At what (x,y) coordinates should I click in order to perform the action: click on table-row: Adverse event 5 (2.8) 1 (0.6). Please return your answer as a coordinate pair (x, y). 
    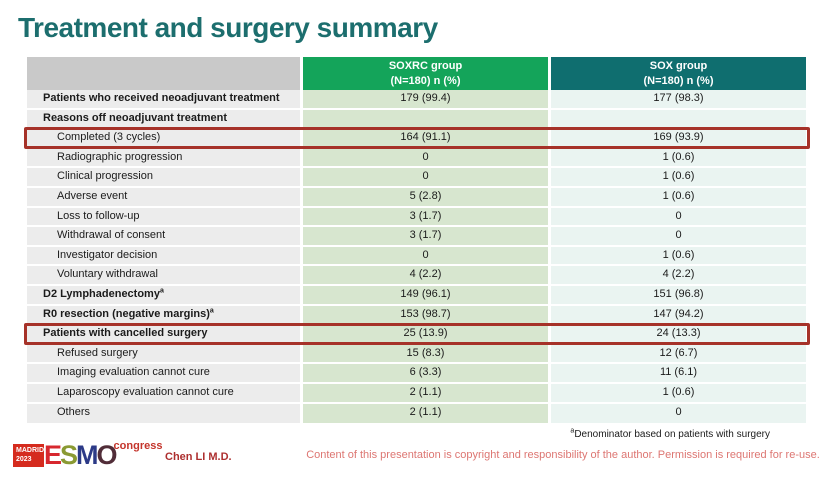
    Looking at the image, I should click on (416, 197).